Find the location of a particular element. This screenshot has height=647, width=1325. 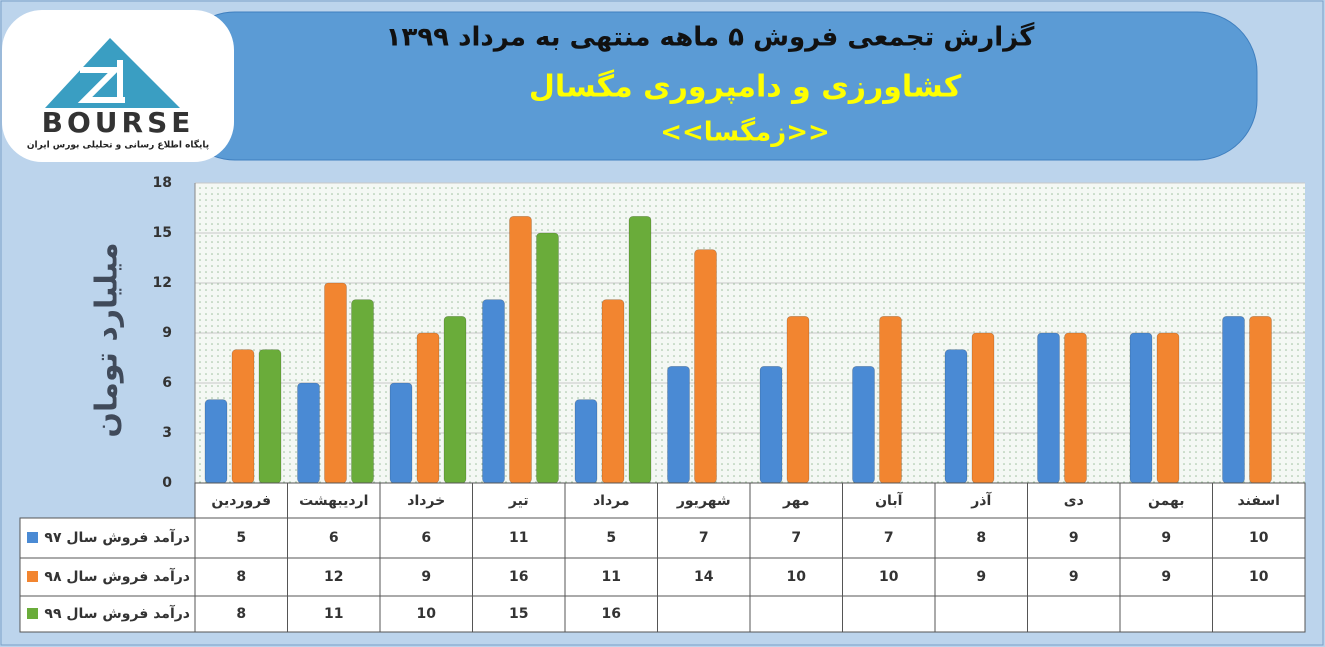

legend-label: درآمد فروش سال ۹۷ is located at coordinates (117, 537).